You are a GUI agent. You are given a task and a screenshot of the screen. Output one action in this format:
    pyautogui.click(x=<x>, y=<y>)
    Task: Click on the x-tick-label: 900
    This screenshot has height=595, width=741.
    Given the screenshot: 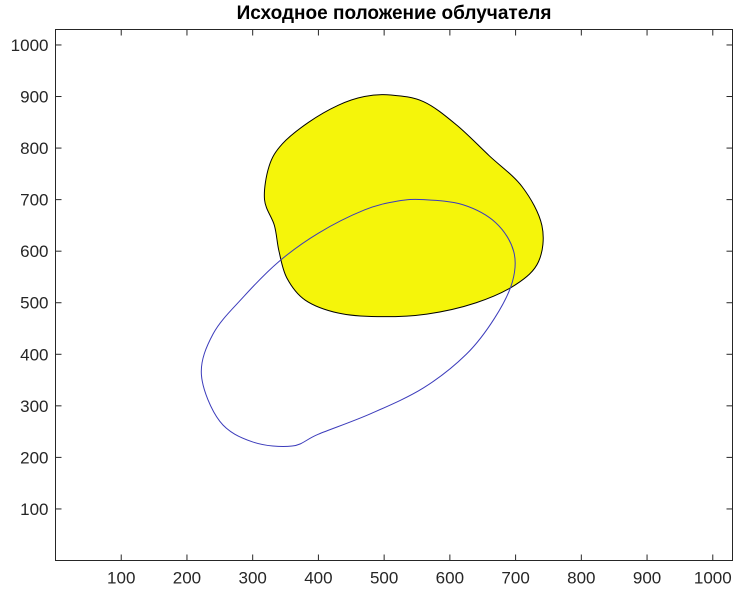 What is the action you would take?
    pyautogui.click(x=647, y=578)
    